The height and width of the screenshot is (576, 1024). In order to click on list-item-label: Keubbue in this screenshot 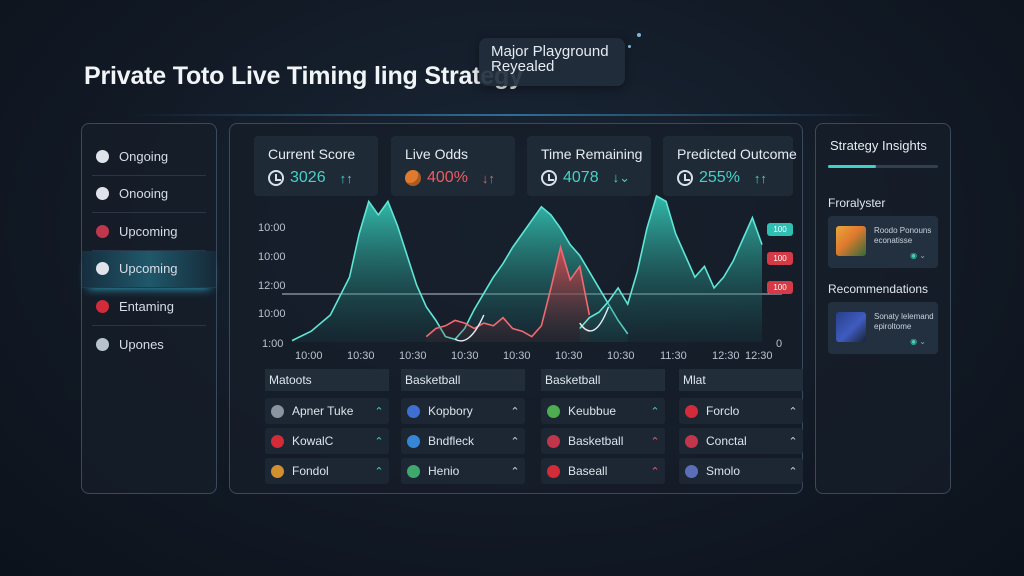, I will do `click(592, 411)`.